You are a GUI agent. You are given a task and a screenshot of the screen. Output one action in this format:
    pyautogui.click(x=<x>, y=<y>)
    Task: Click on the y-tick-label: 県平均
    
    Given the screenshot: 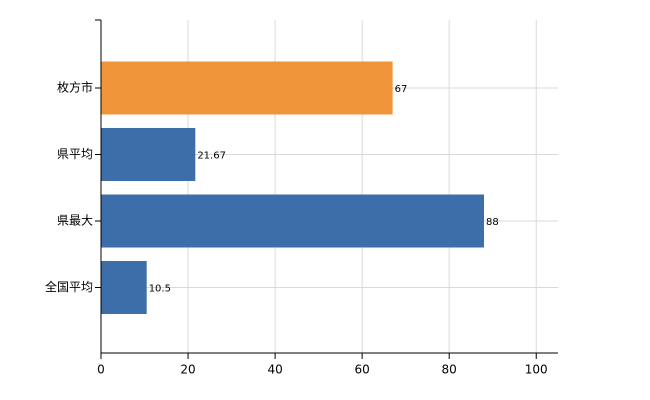 What is the action you would take?
    pyautogui.click(x=75, y=154)
    